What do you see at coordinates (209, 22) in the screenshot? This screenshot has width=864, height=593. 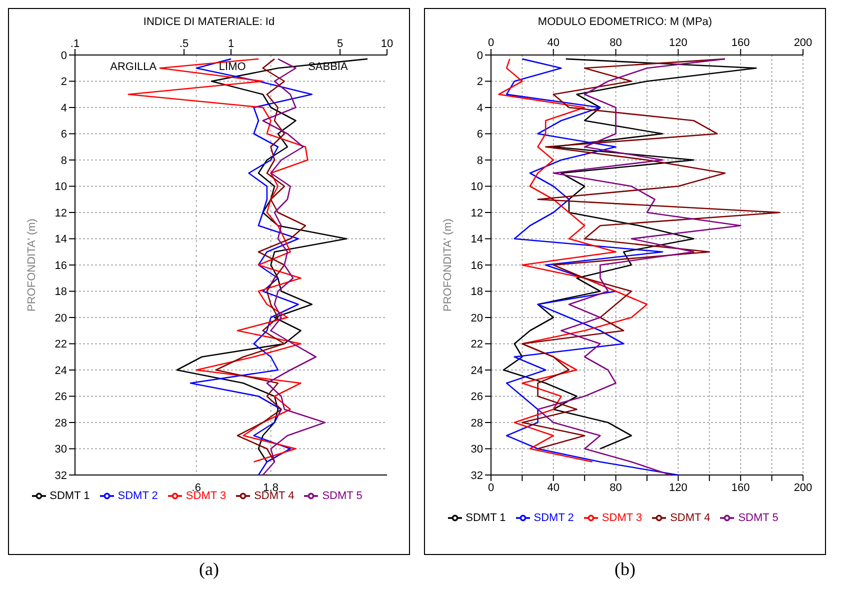 I see `chart-title: INDICE DI MATERIALE: Id` at bounding box center [209, 22].